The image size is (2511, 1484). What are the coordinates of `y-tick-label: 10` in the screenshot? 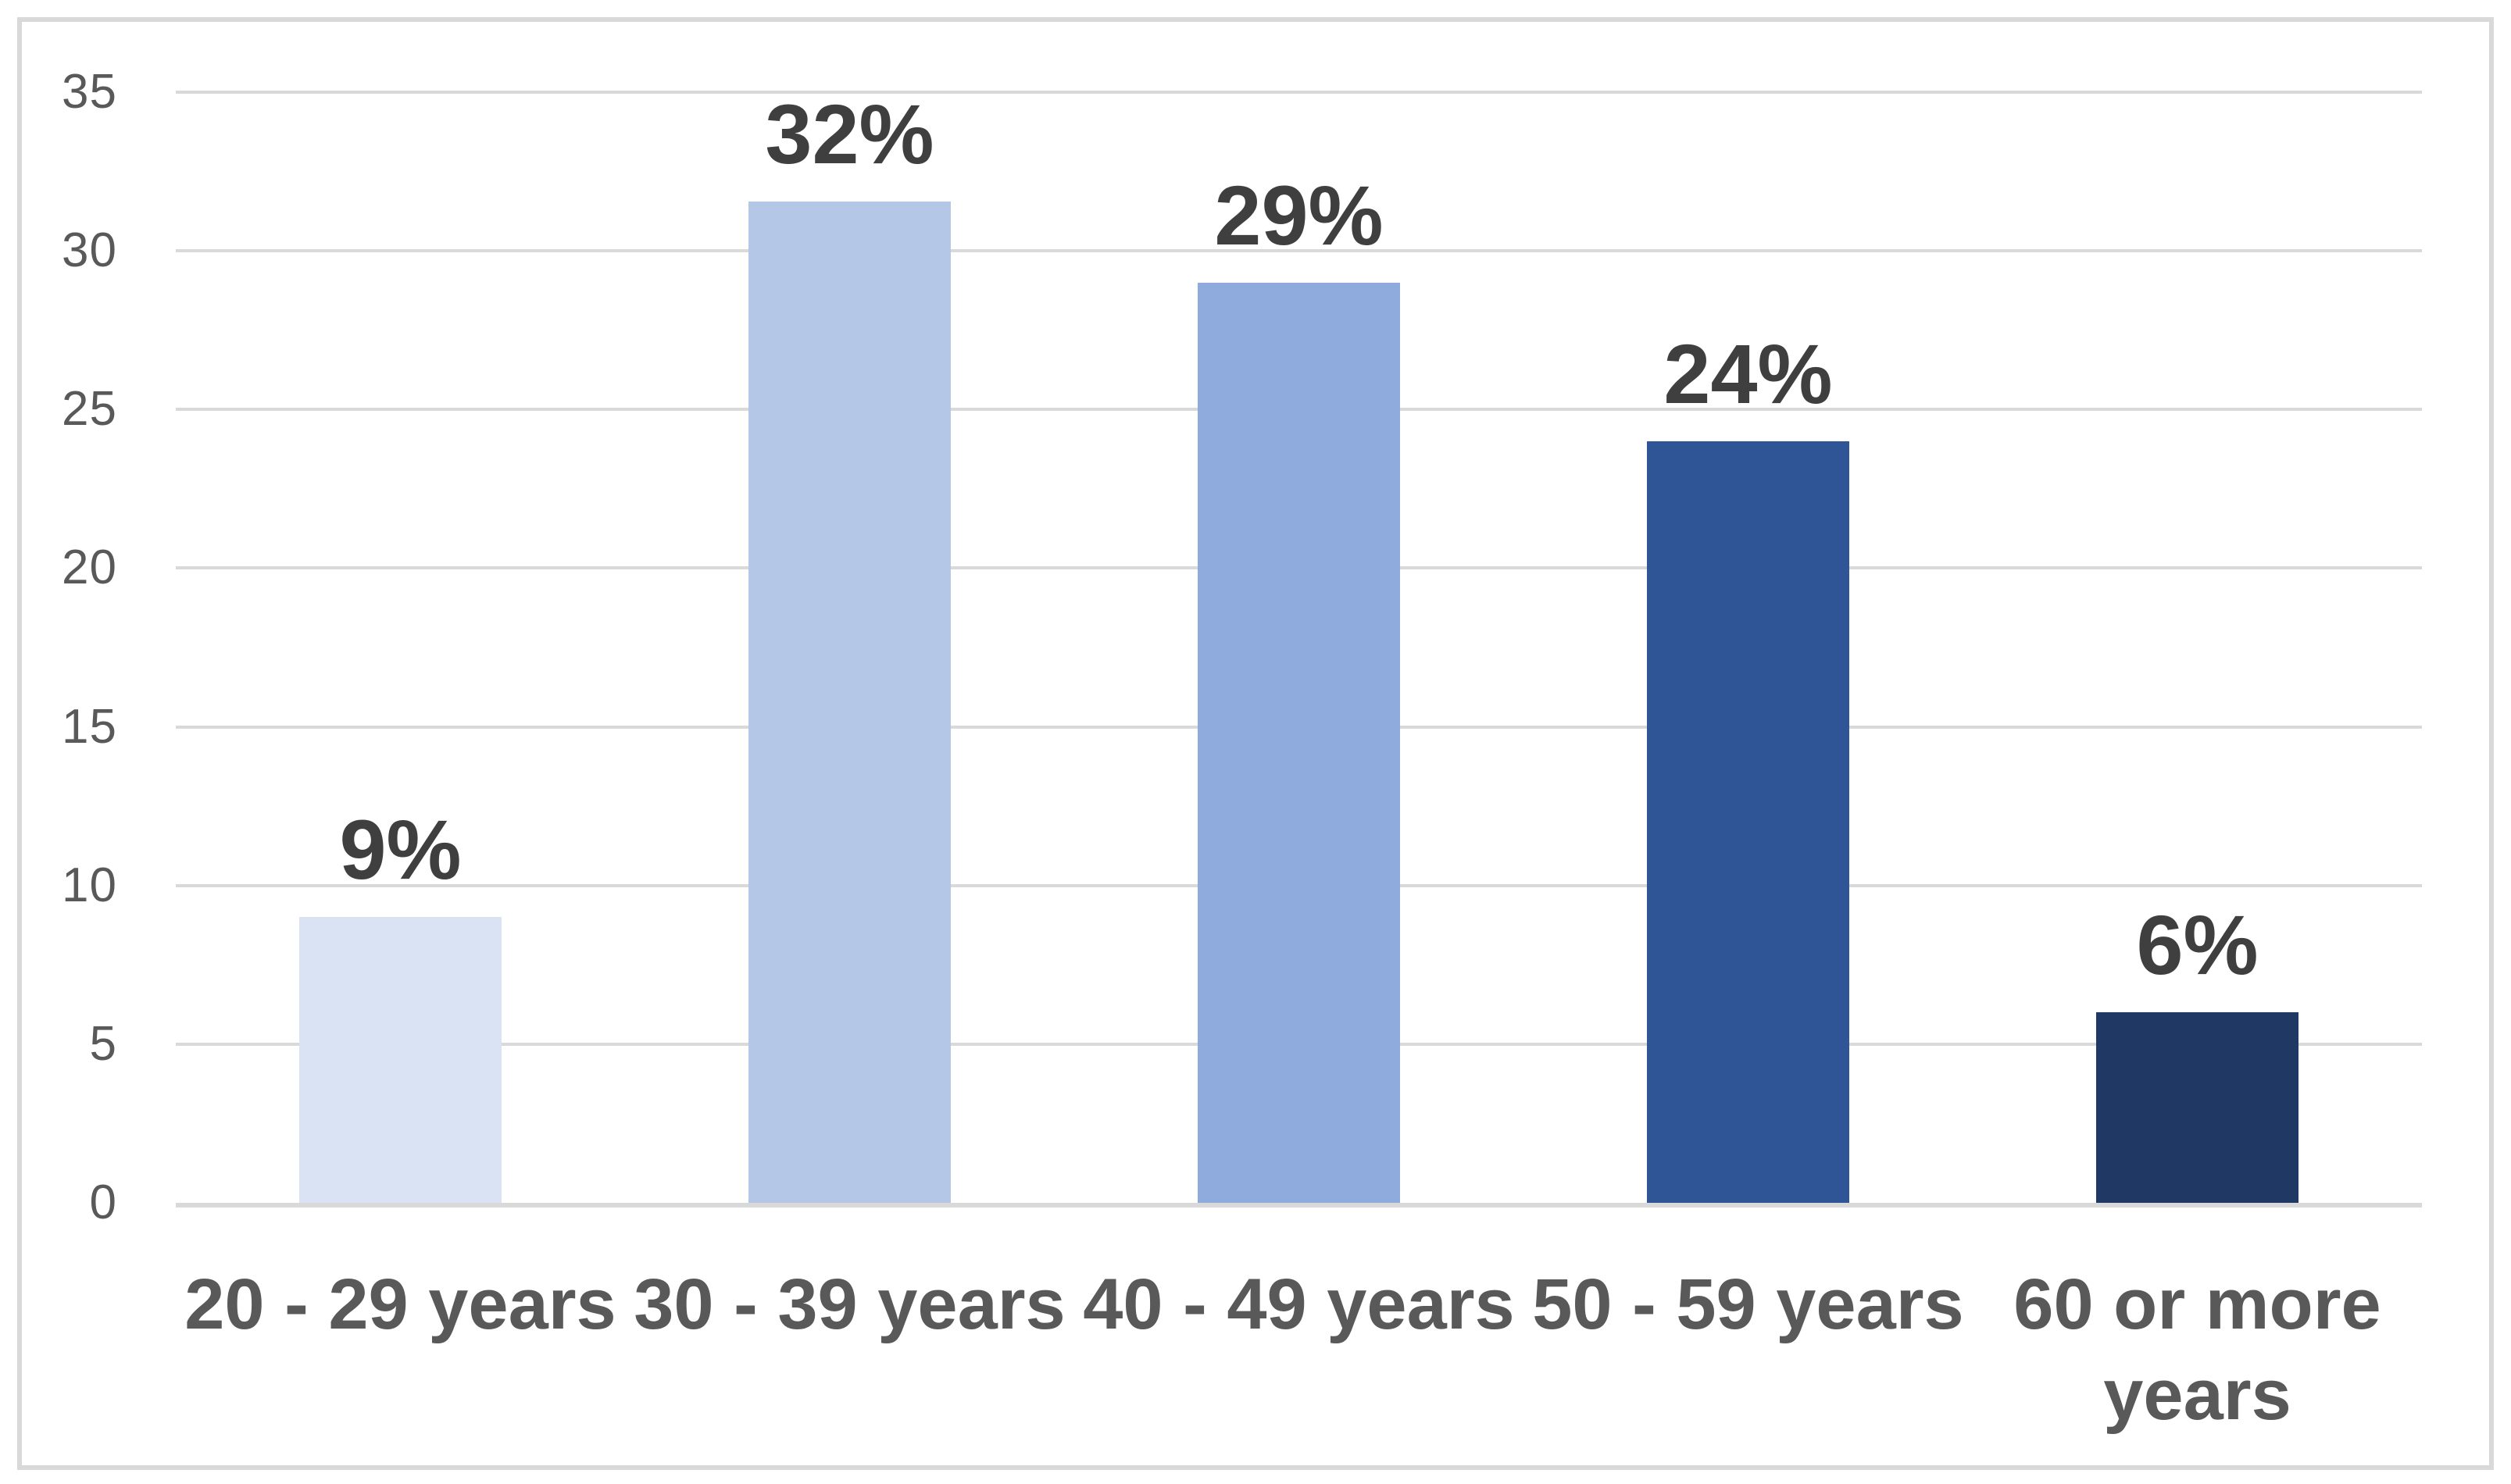 It's located at (89, 885).